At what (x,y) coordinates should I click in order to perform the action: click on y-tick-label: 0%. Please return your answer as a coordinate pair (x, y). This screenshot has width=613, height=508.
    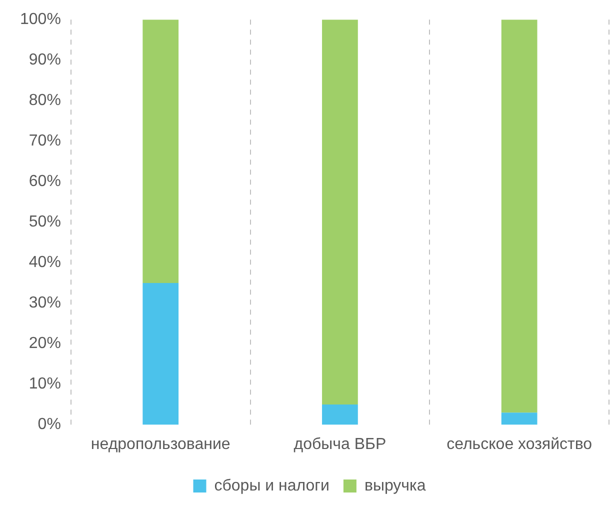
    Looking at the image, I should click on (49, 425).